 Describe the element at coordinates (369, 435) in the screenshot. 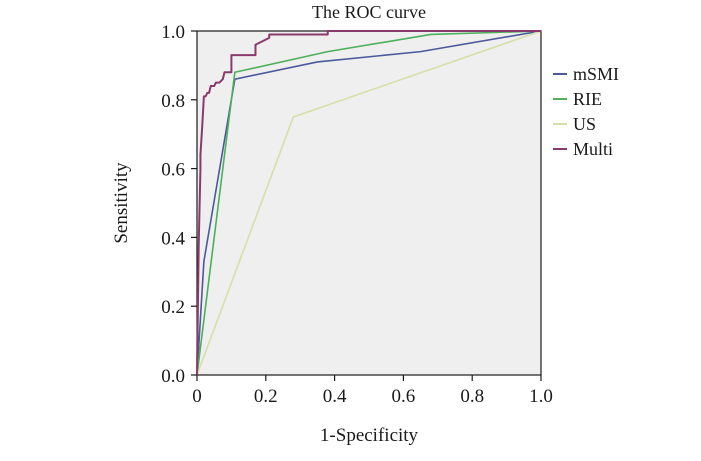

I see `x-axis-title: 1-Specificity` at that location.